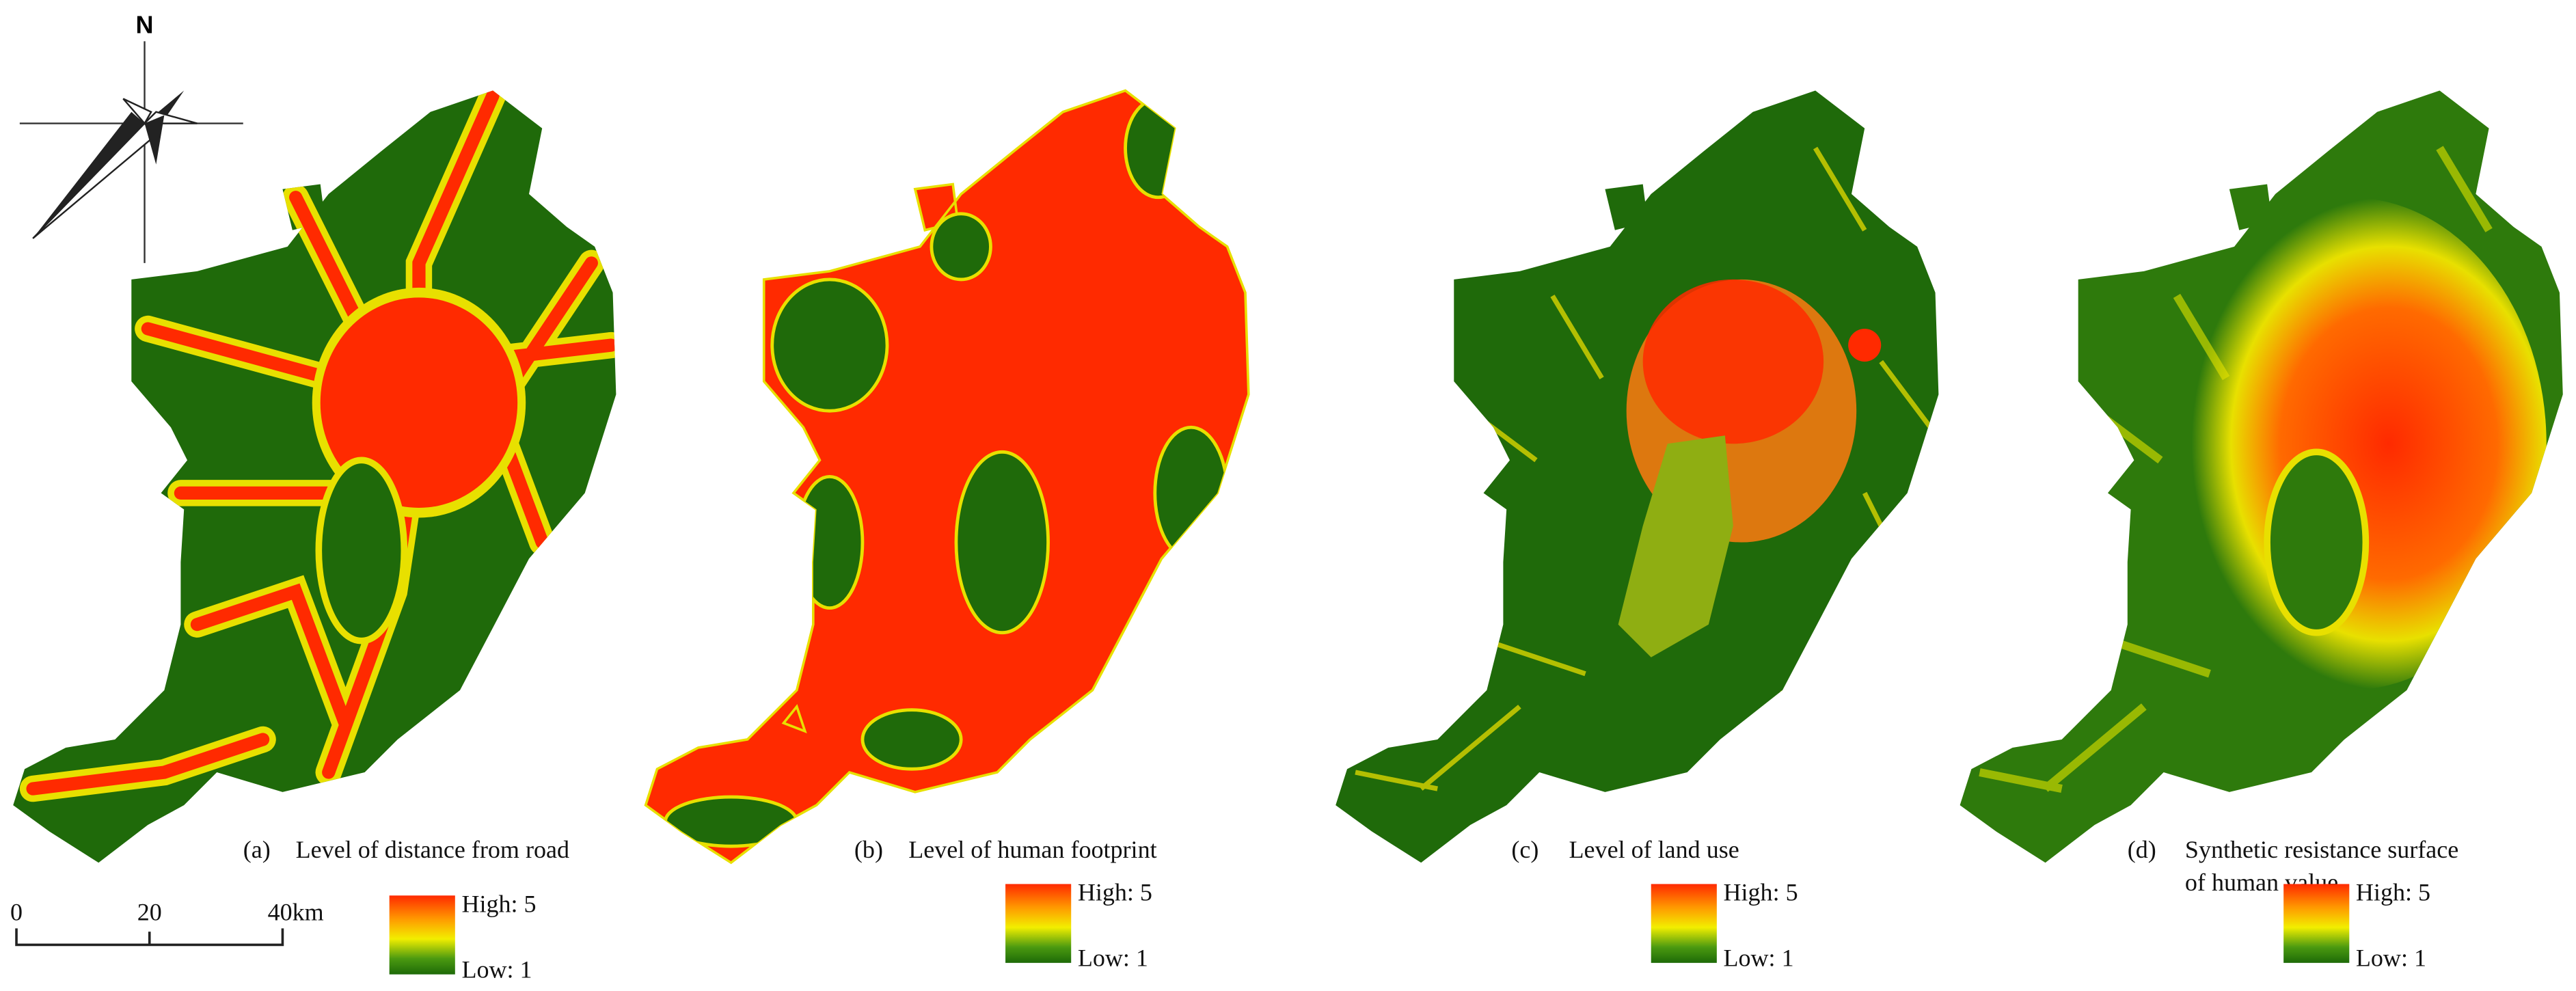 This screenshot has height=991, width=2576. What do you see at coordinates (1654, 849) in the screenshot?
I see `panel-caption: Level of land use` at bounding box center [1654, 849].